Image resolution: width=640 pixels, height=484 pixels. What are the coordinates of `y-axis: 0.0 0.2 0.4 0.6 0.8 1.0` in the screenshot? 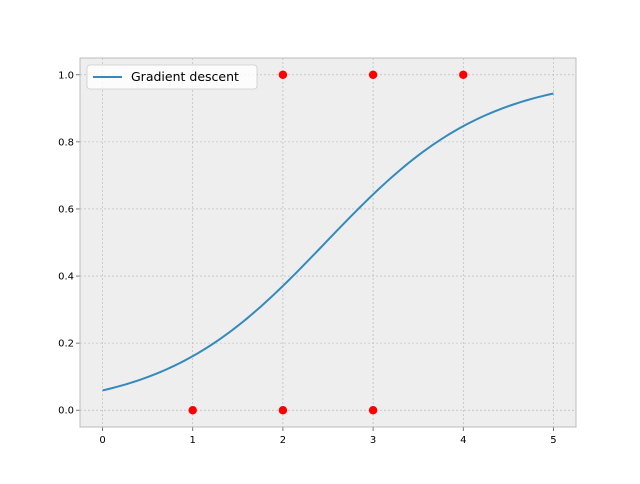 It's located at (69, 243).